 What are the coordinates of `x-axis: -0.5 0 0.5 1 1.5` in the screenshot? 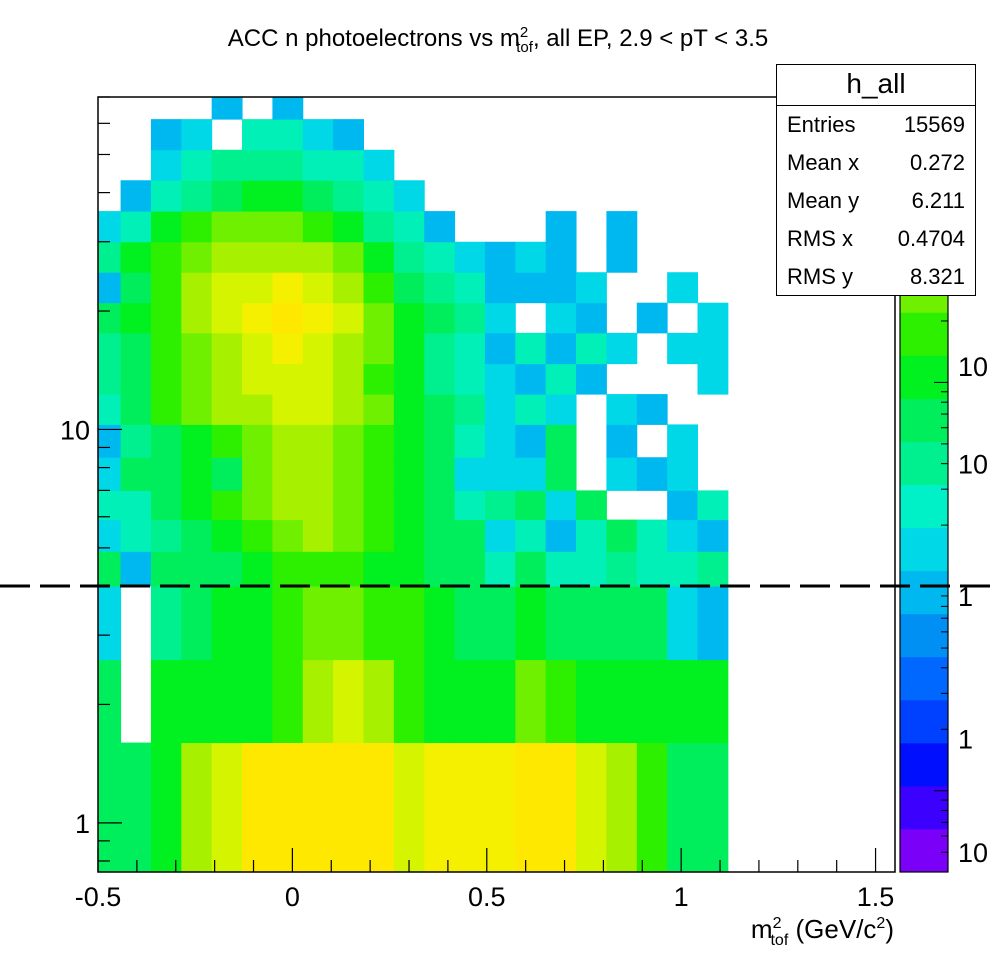 It's located at (485, 880).